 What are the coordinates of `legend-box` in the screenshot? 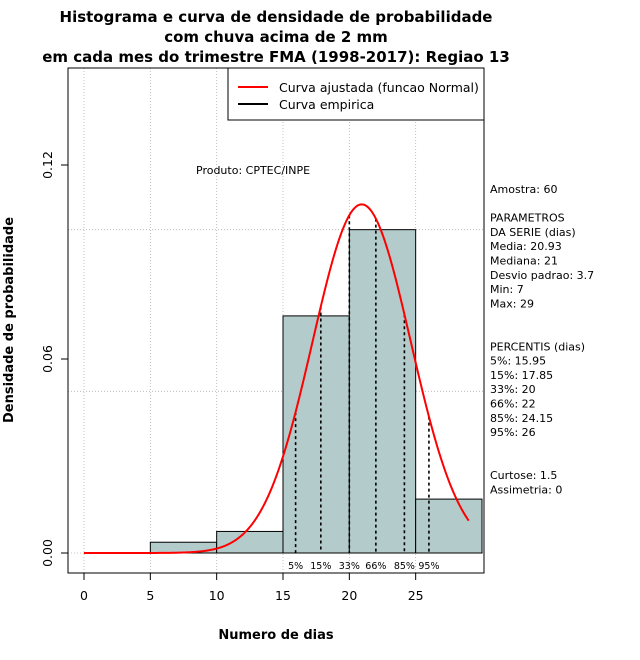 It's located at (356, 94).